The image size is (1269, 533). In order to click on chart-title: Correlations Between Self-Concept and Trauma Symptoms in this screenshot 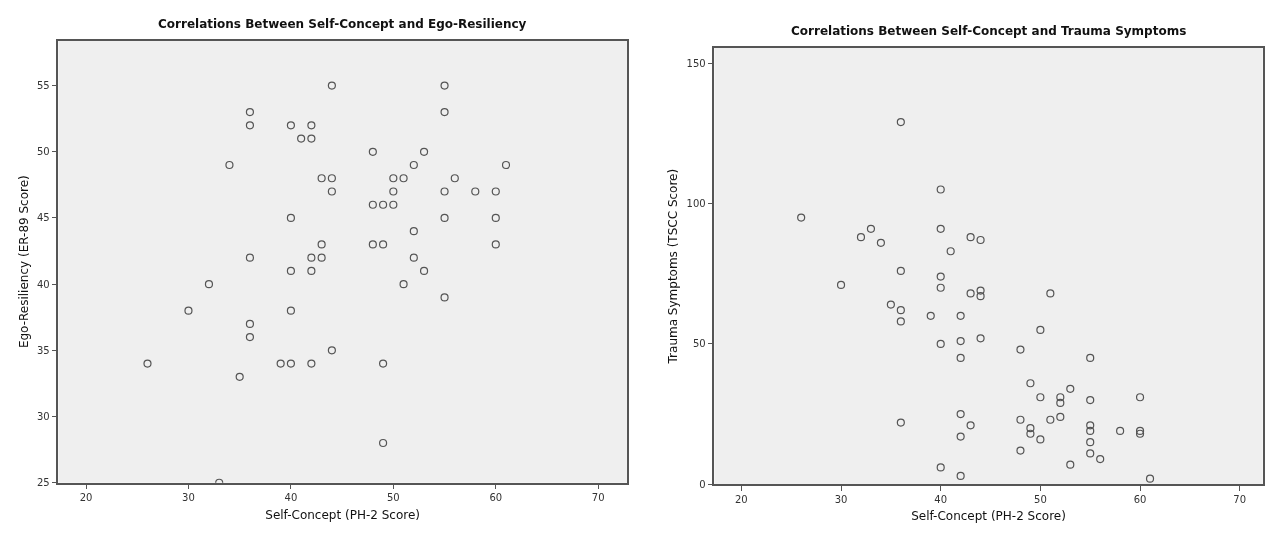, I will do `click(989, 31)`.